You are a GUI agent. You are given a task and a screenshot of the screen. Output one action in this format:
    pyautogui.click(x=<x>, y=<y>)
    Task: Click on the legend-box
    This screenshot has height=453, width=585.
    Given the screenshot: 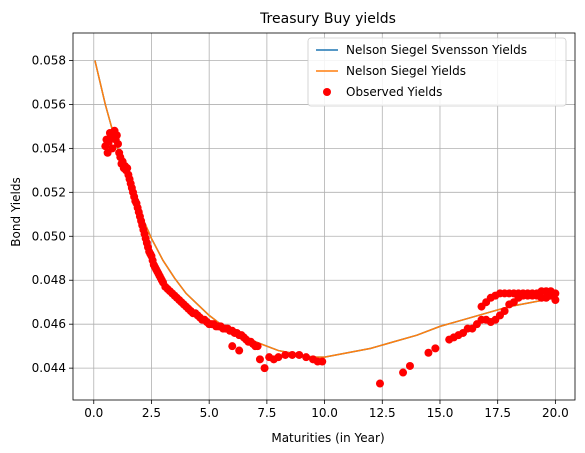 What is the action you would take?
    pyautogui.click(x=437, y=72)
    